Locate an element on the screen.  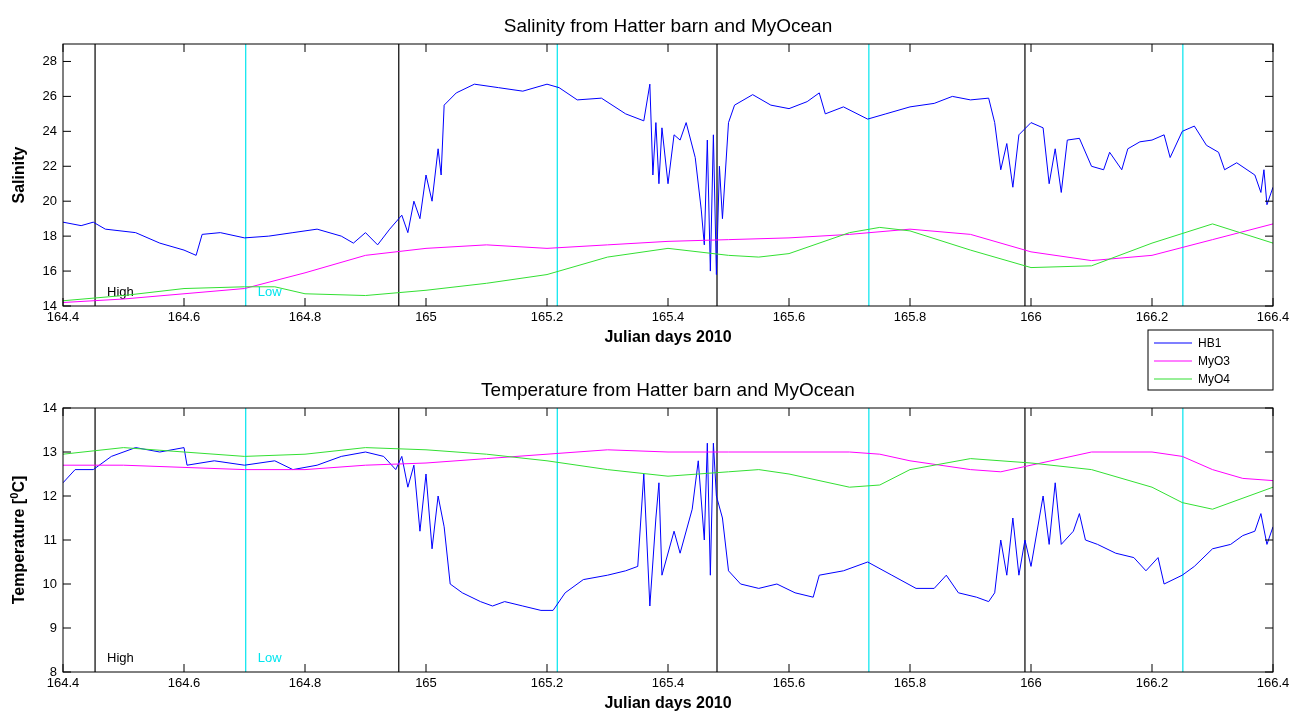
y-tick-label: 16 is located at coordinates (49, 271).